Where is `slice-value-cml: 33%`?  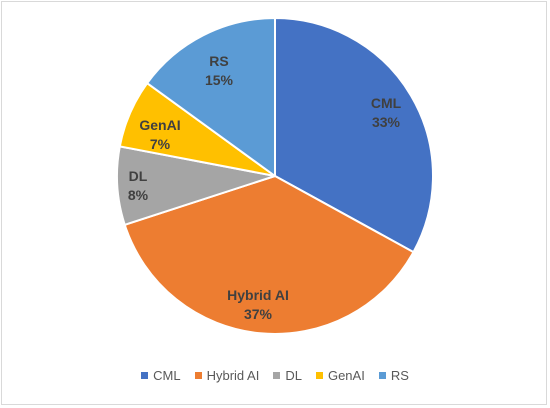 slice-value-cml: 33% is located at coordinates (386, 122).